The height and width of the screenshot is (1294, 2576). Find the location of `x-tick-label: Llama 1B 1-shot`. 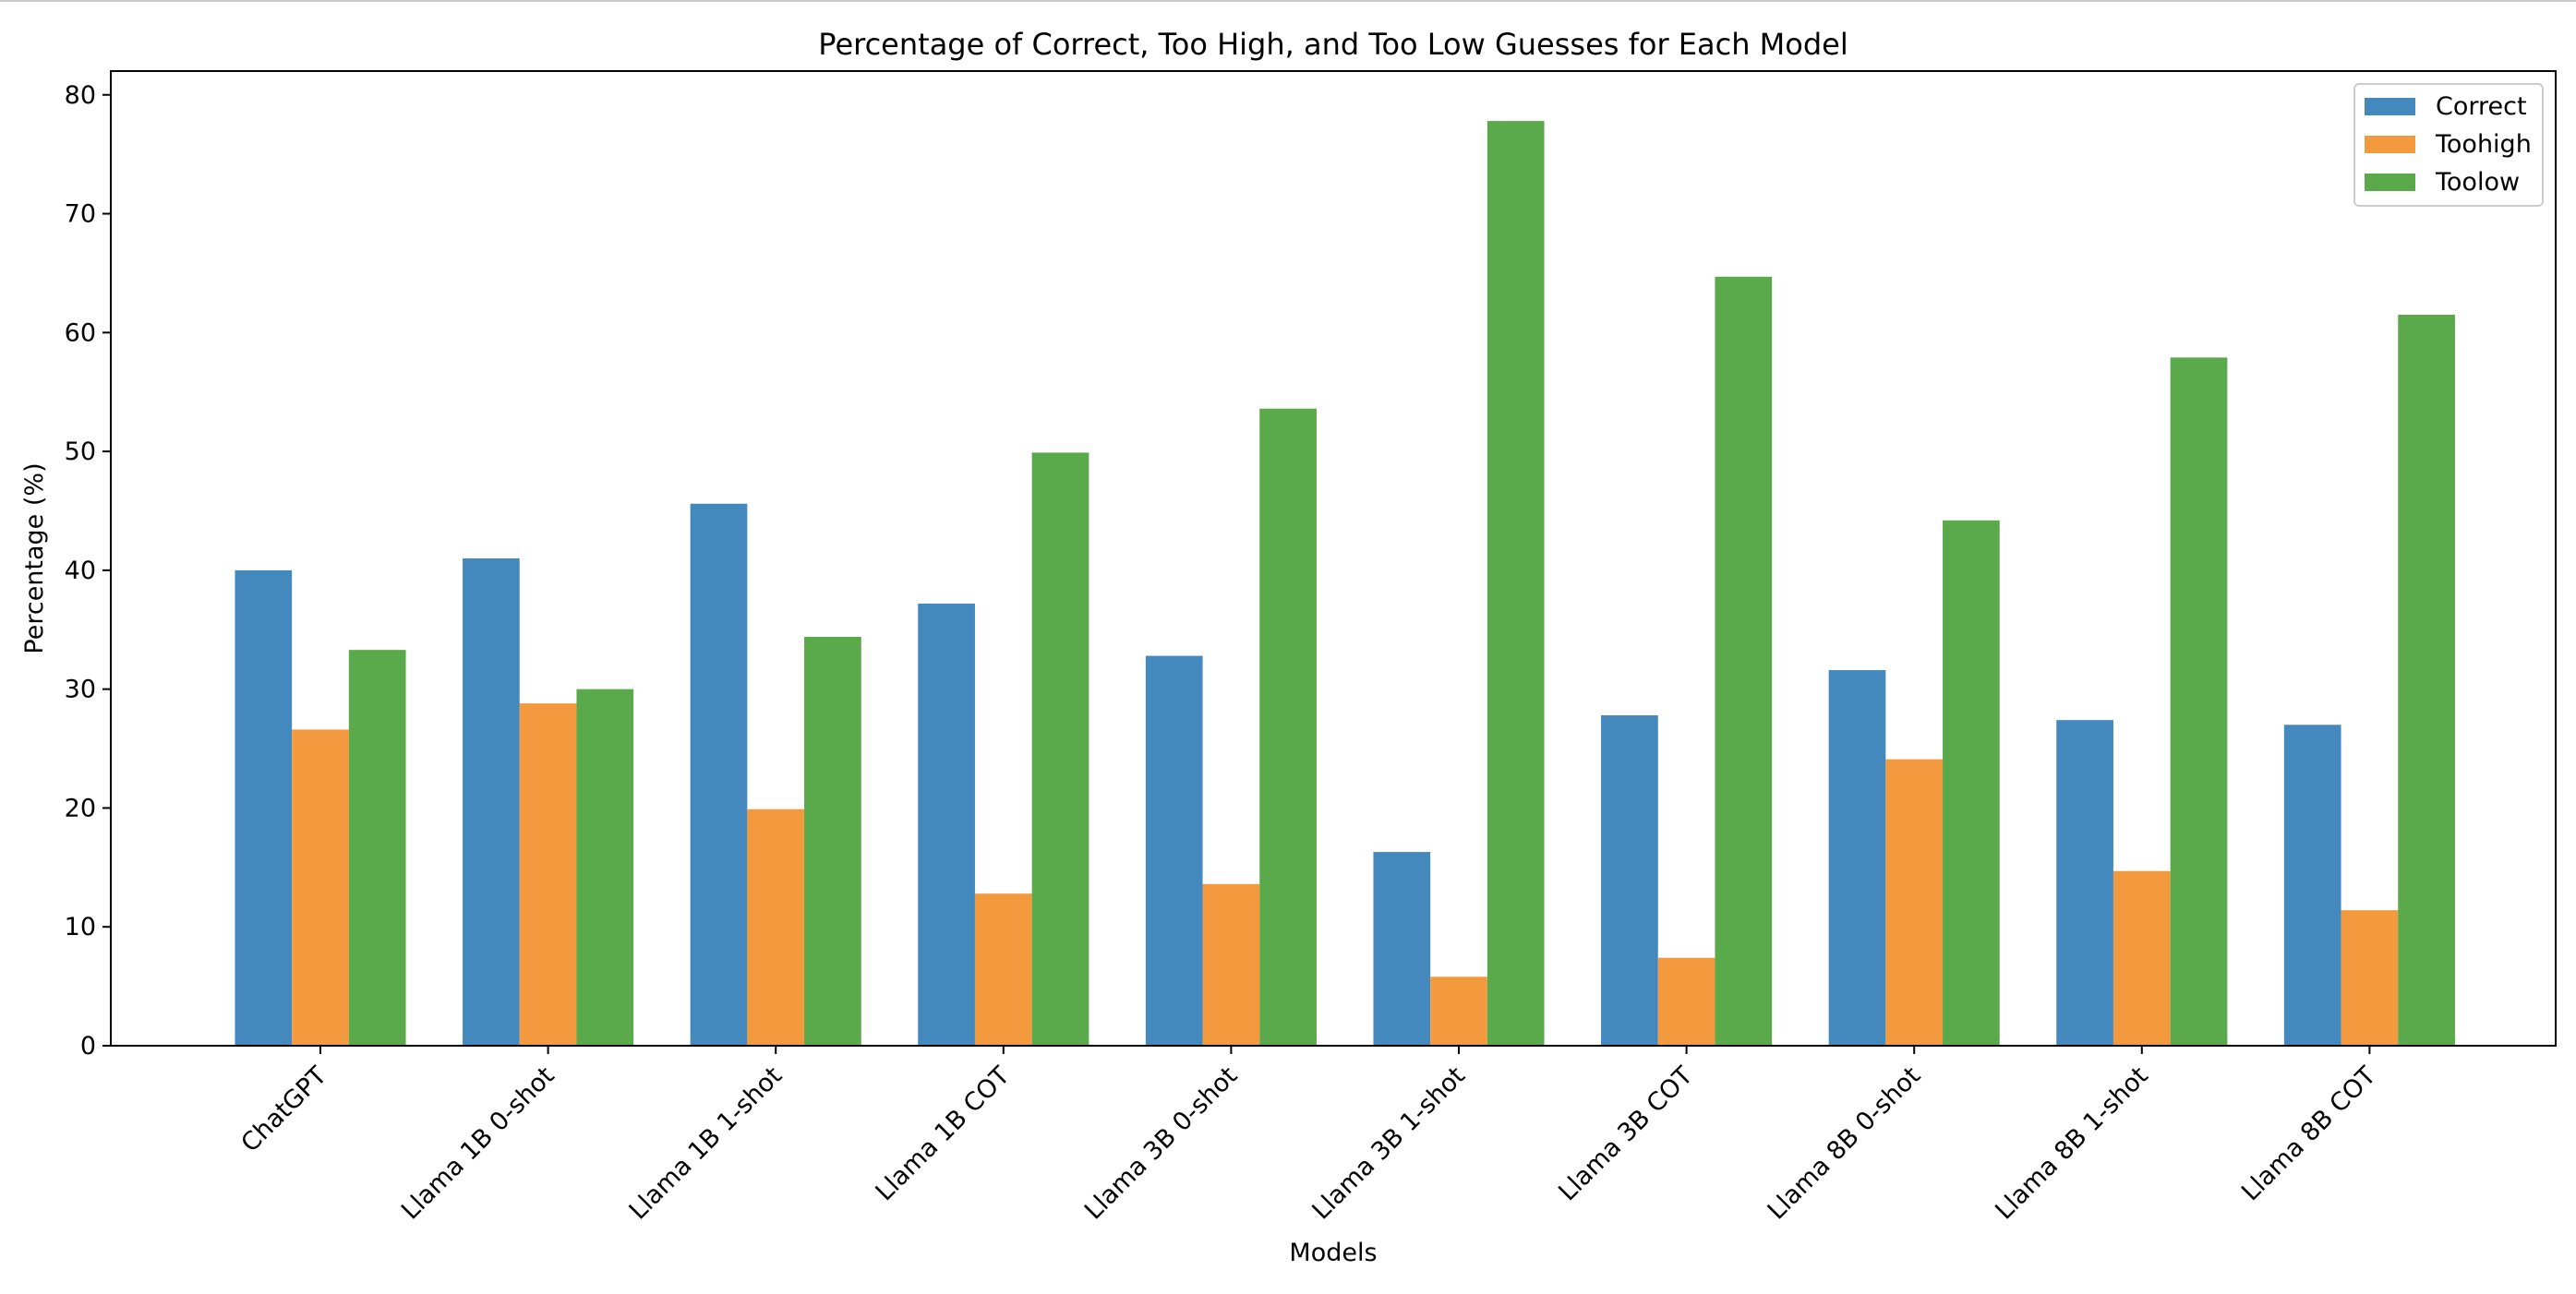

x-tick-label: Llama 1B 1-shot is located at coordinates (706, 1143).